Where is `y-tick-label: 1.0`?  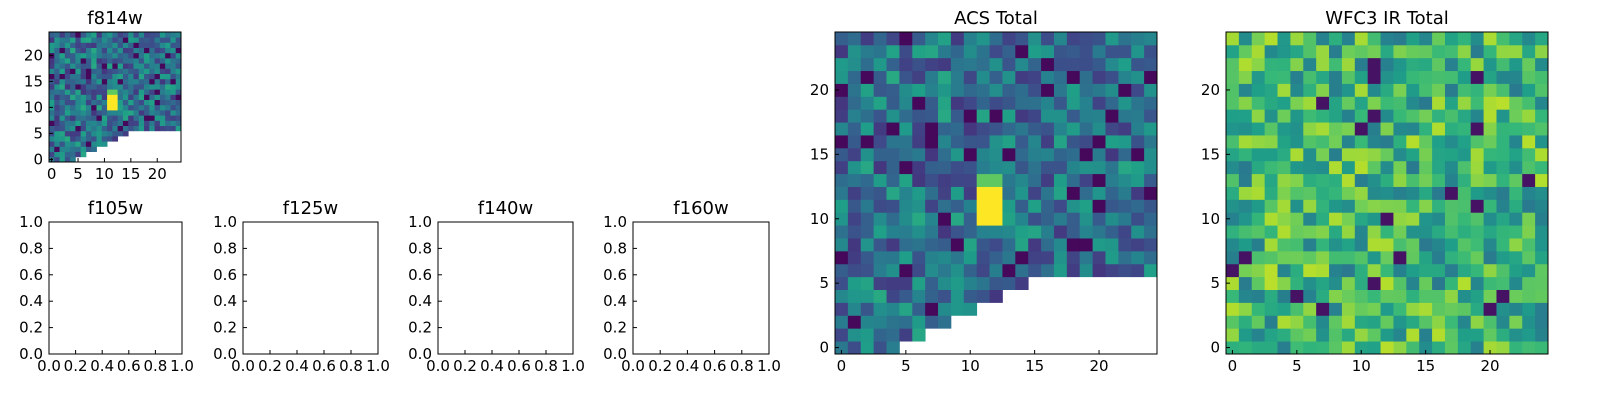
y-tick-label: 1.0 is located at coordinates (225, 222).